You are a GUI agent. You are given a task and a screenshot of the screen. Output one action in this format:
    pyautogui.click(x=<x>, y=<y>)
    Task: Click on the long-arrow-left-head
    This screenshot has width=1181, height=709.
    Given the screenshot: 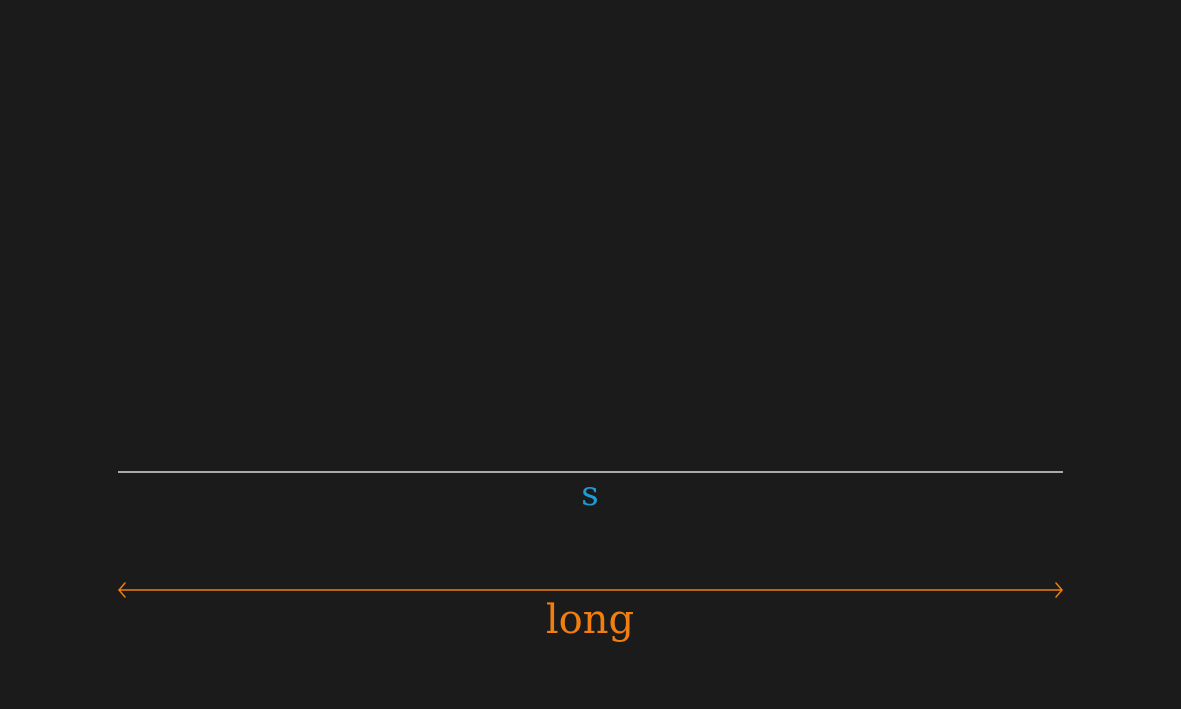 What is the action you would take?
    pyautogui.click(x=122, y=590)
    